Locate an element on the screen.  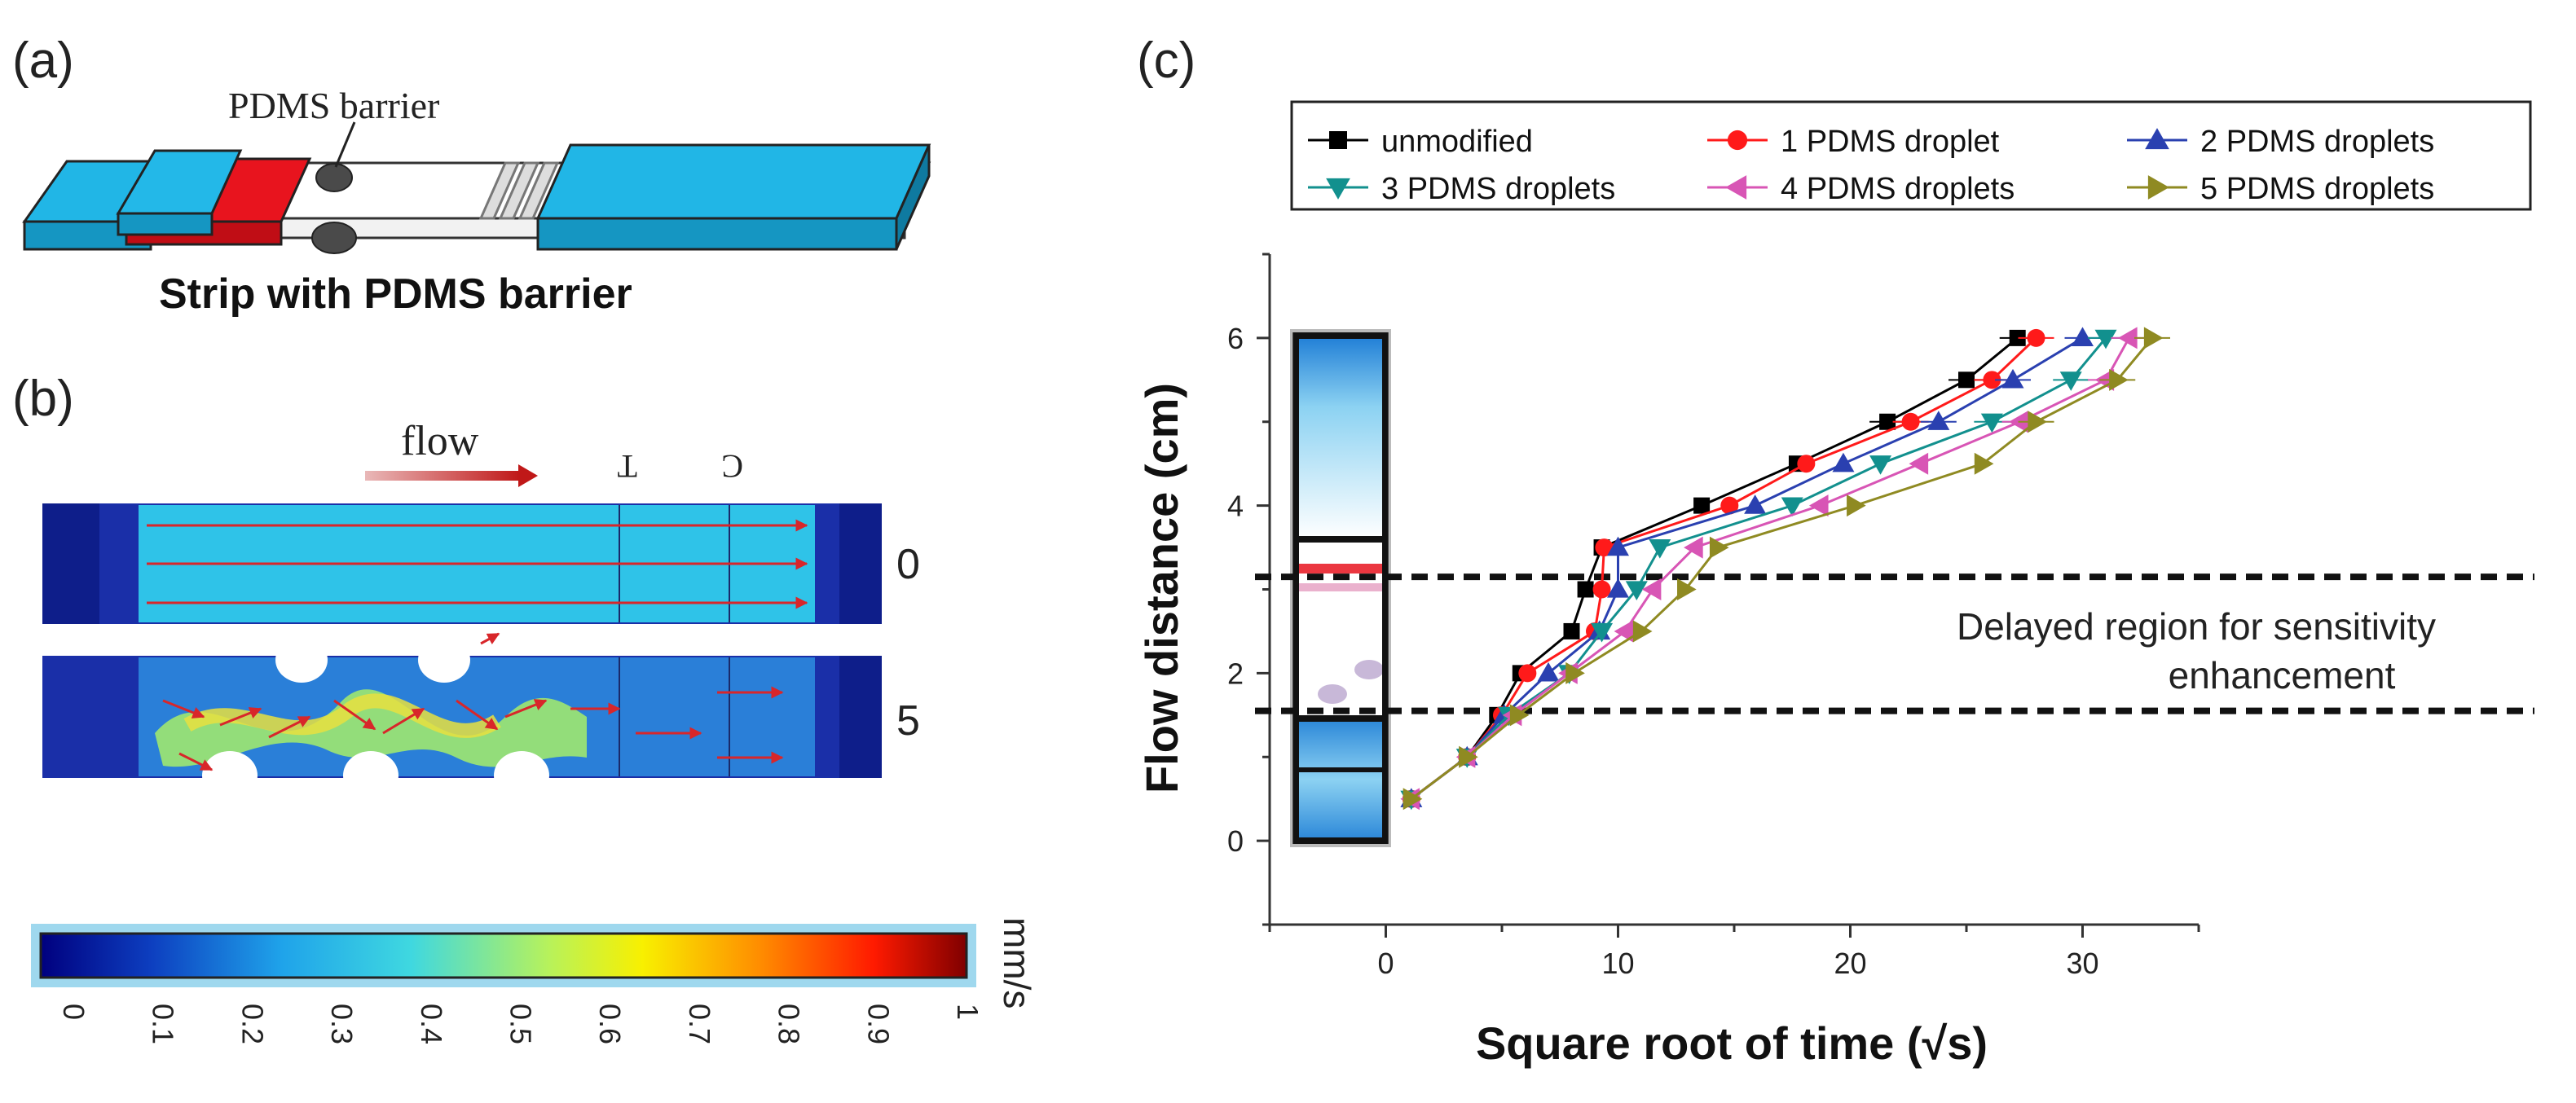
colorbar-tick-label: 0.2 is located at coordinates (252, 1024).